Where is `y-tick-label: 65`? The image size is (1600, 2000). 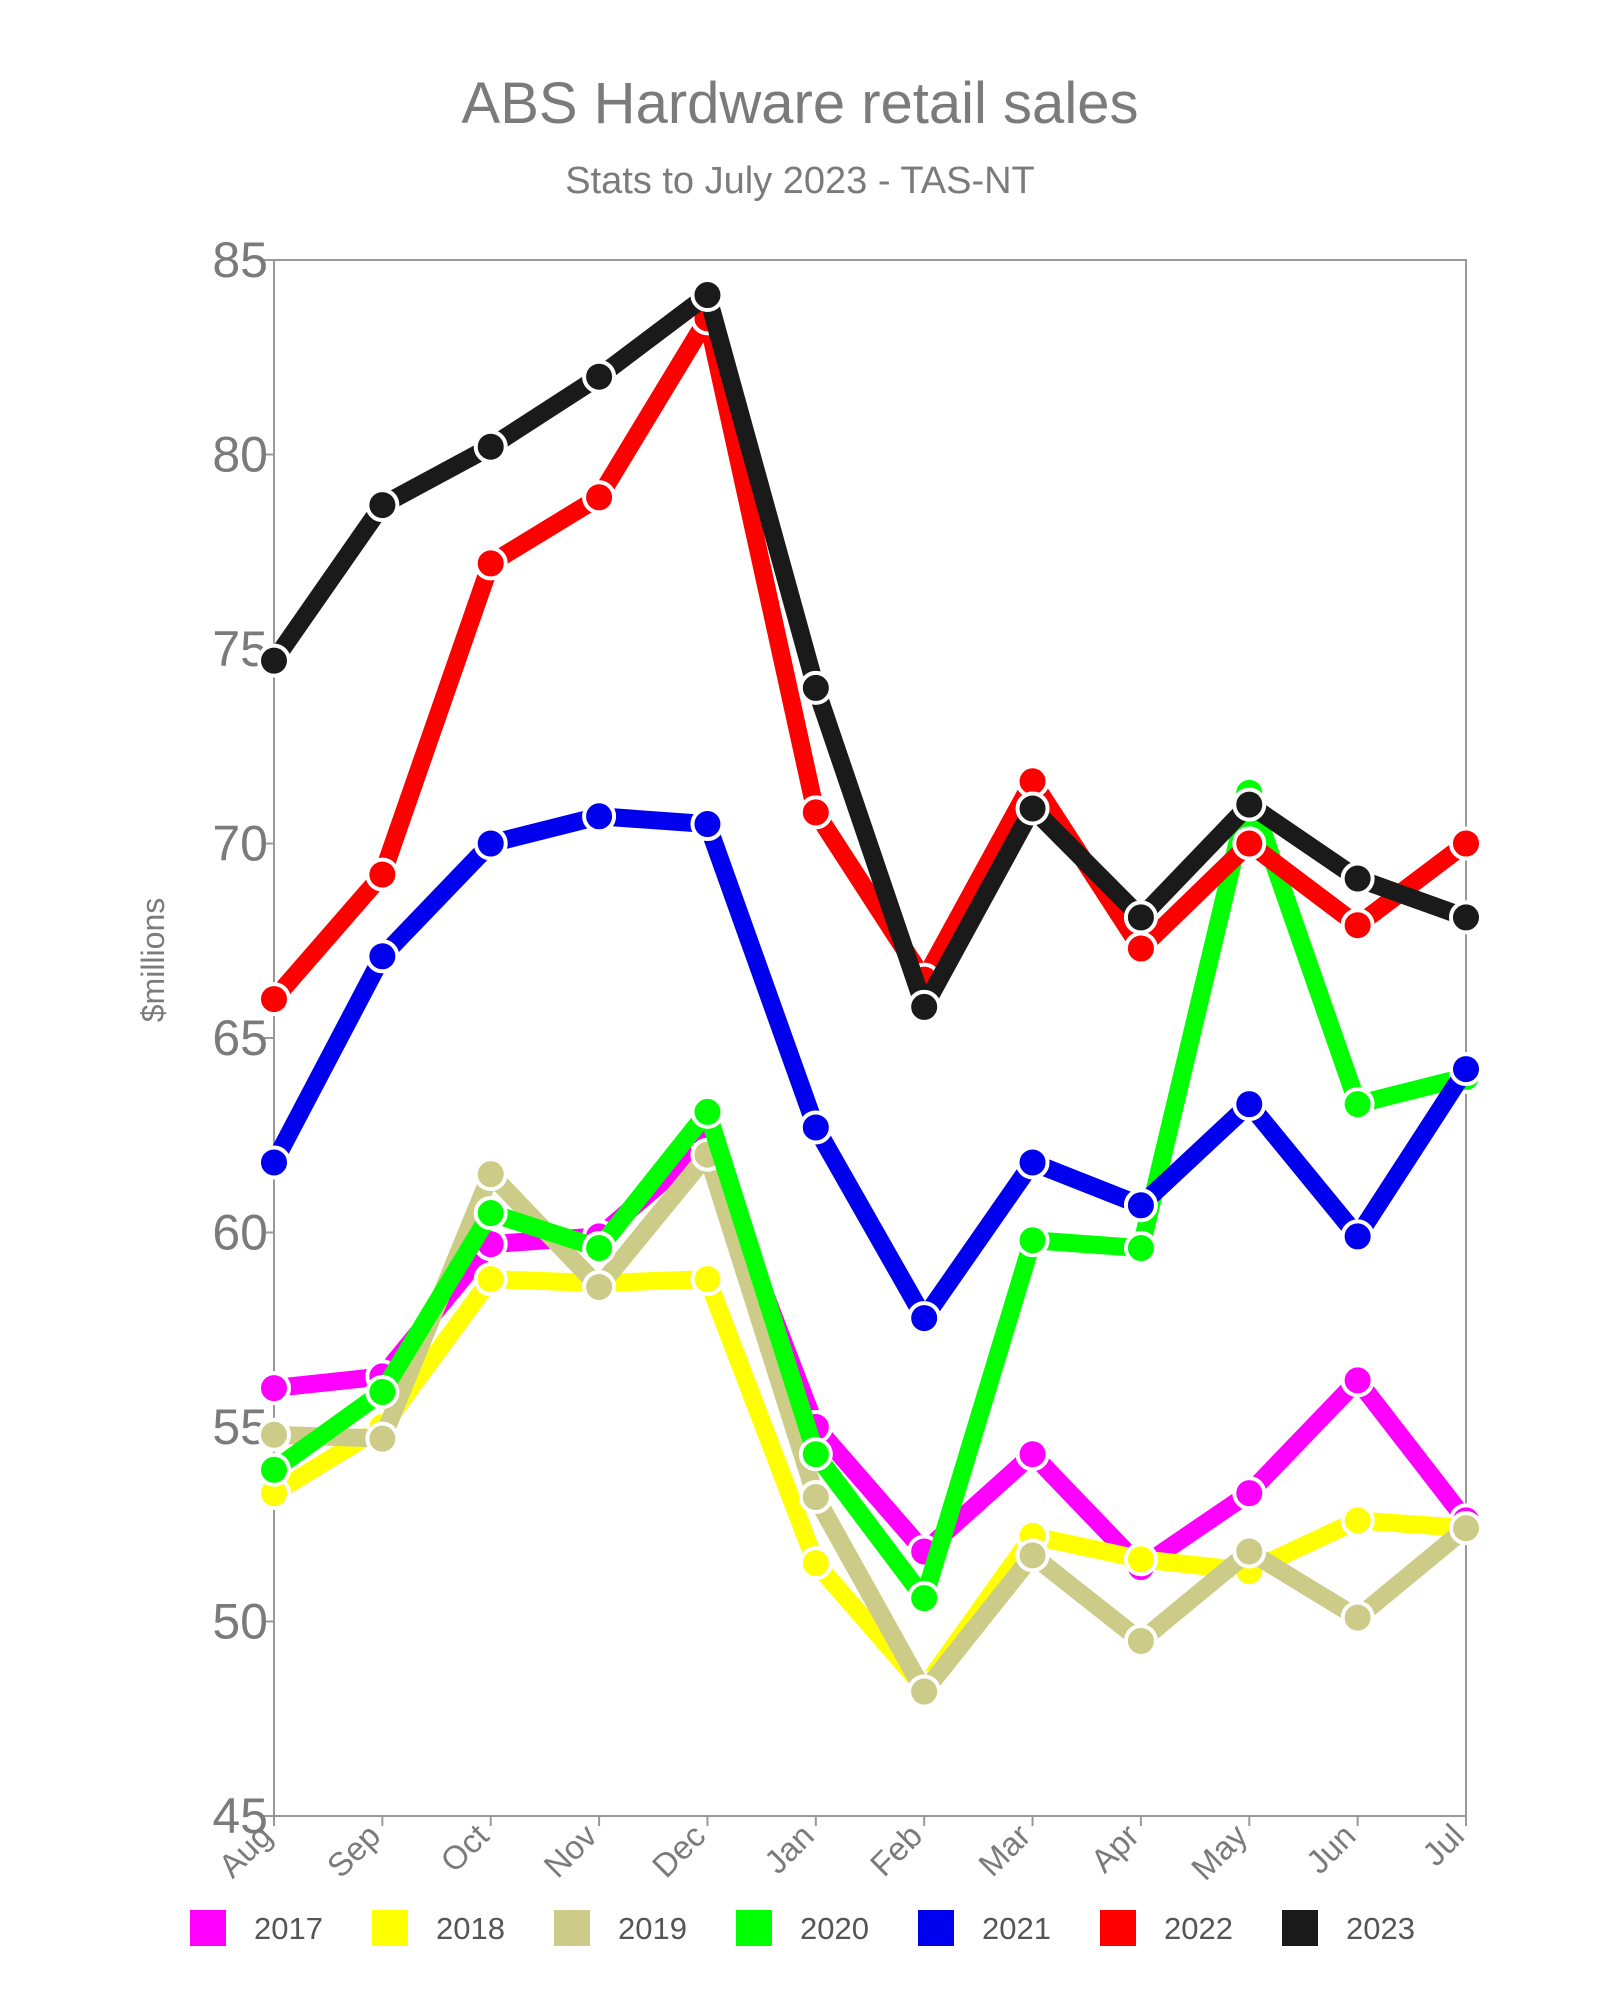
y-tick-label: 65 is located at coordinates (240, 1038).